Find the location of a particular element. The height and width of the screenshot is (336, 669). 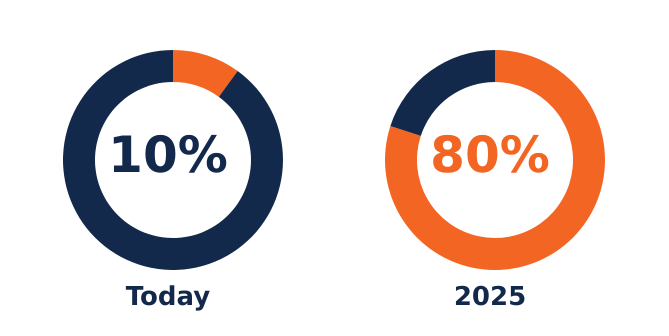

text: 10% is located at coordinates (168, 155).